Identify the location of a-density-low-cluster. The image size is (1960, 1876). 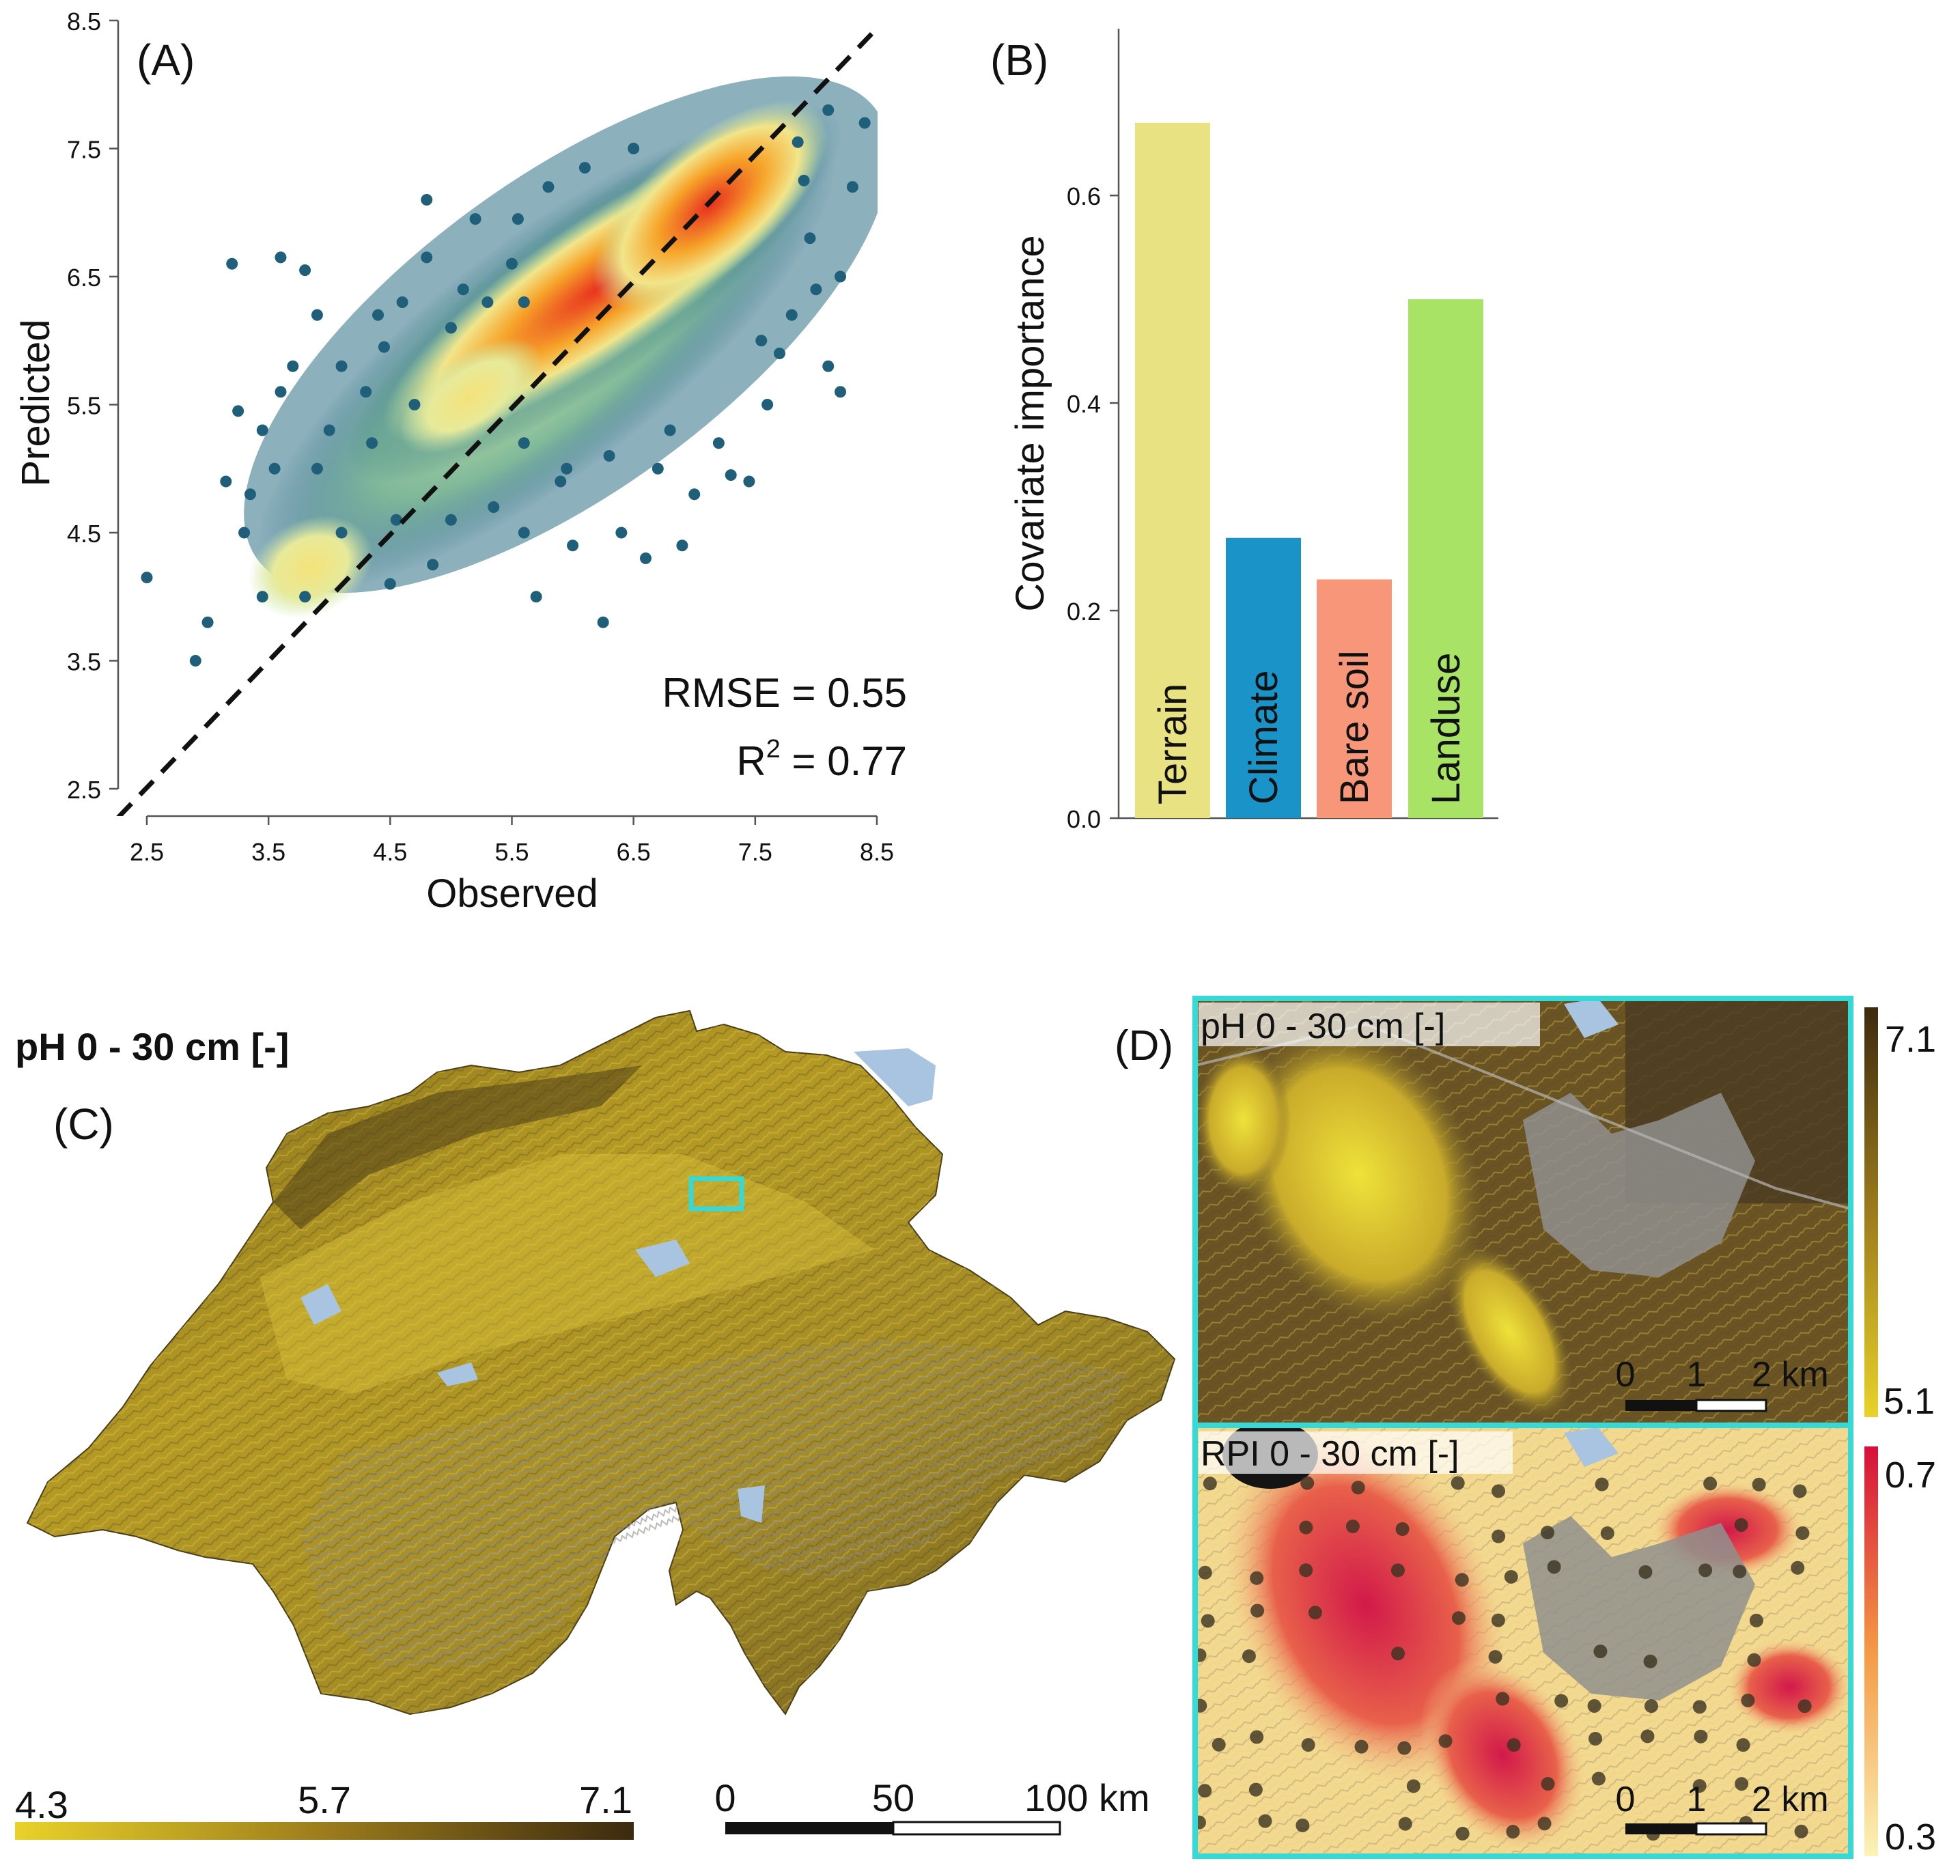
(311, 567).